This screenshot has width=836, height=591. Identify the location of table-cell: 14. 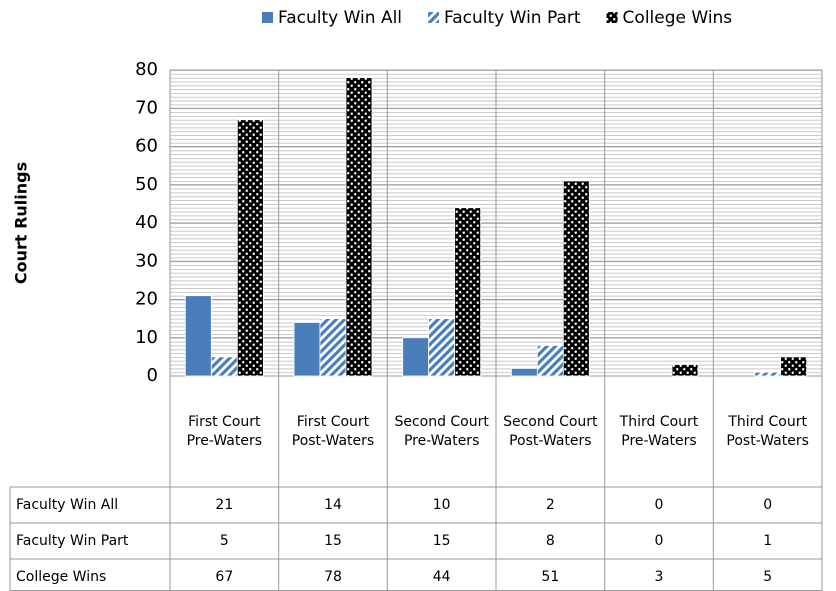
(333, 505).